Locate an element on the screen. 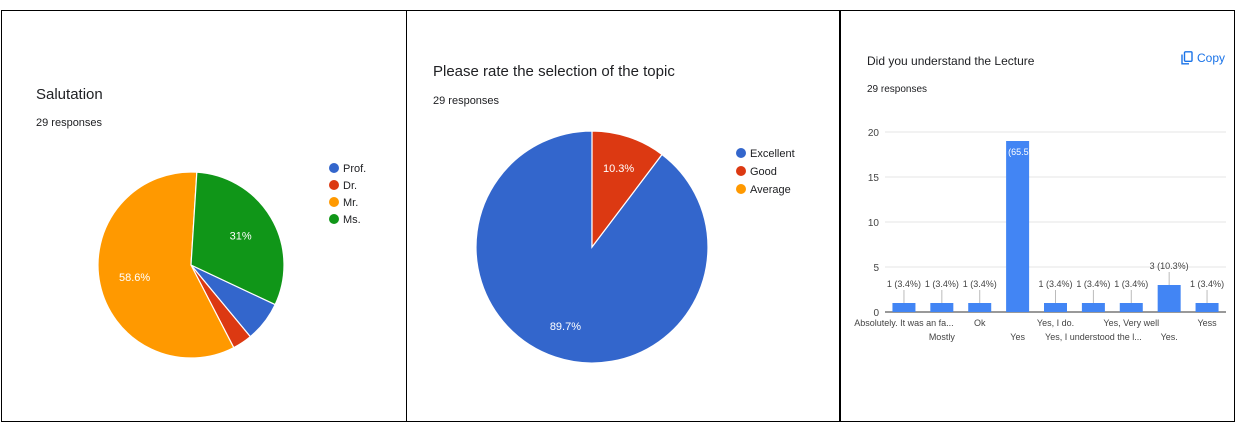  bar-data-label: 19 (65.5%) is located at coordinates (1018, 152).